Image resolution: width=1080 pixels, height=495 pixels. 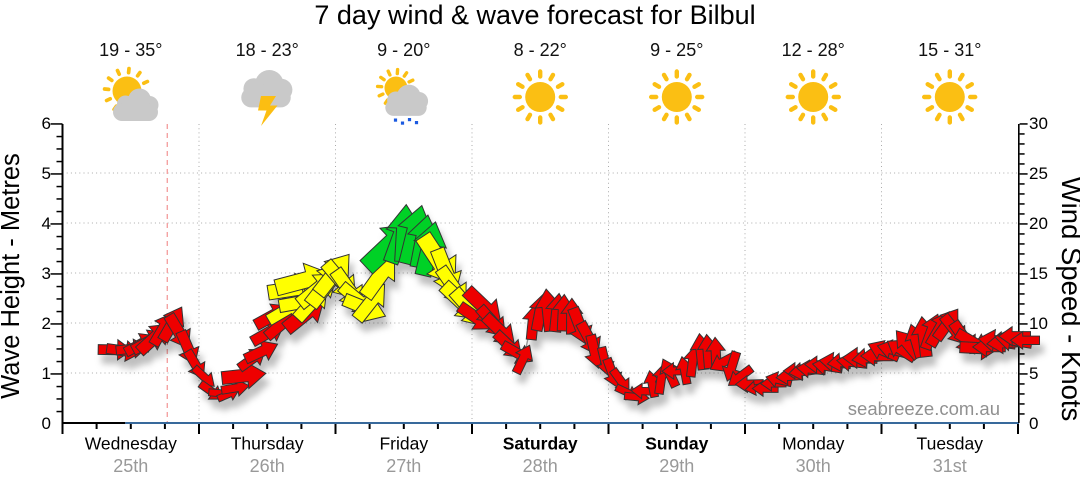 What do you see at coordinates (813, 444) in the screenshot?
I see `svg-text: Monday` at bounding box center [813, 444].